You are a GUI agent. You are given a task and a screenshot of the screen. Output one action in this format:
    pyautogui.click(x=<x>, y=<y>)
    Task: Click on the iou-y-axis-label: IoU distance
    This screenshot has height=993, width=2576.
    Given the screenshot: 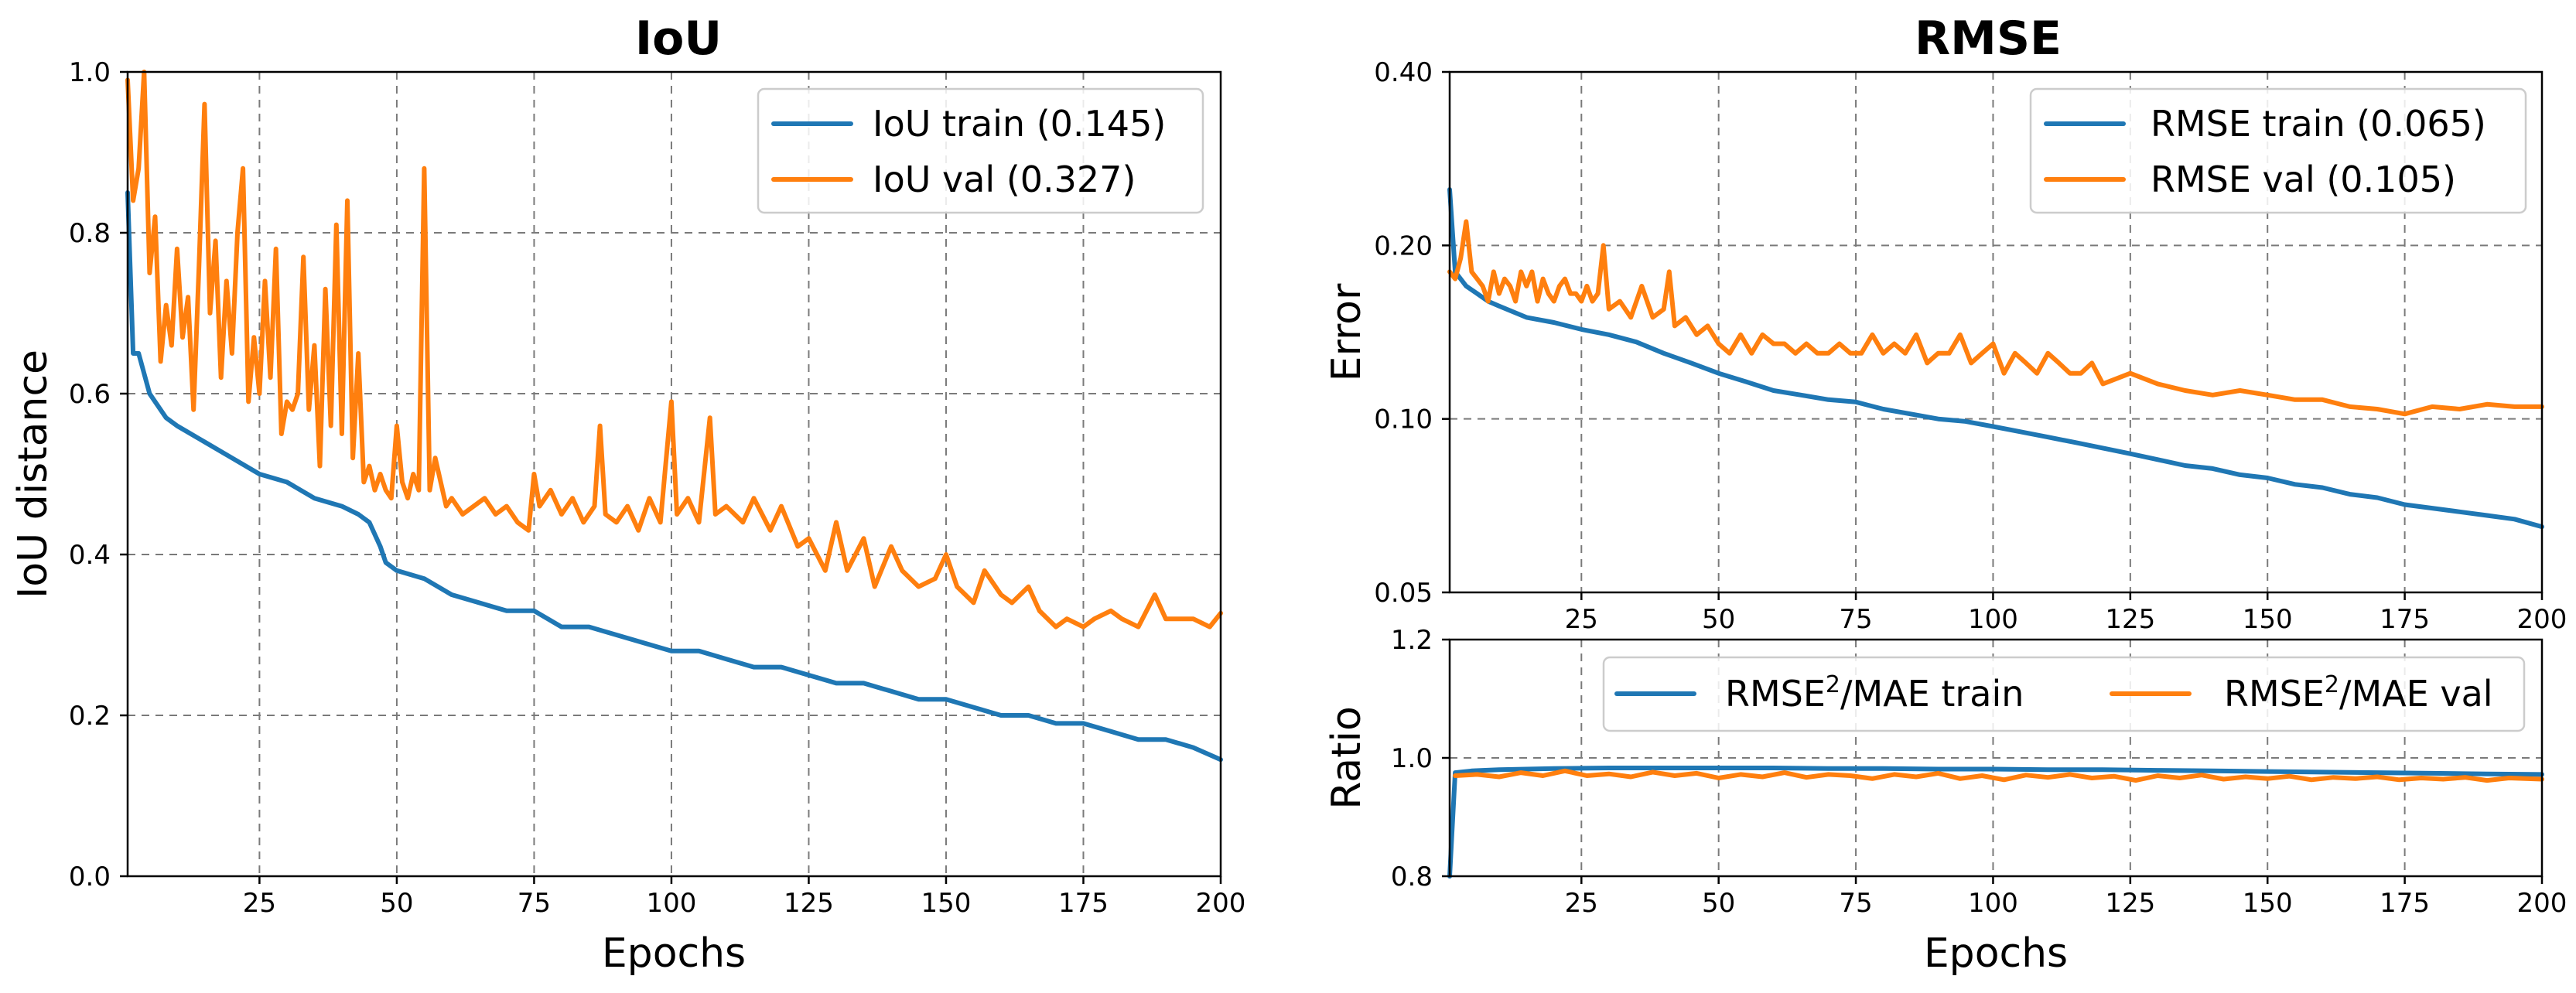 What is the action you would take?
    pyautogui.click(x=33, y=474)
    